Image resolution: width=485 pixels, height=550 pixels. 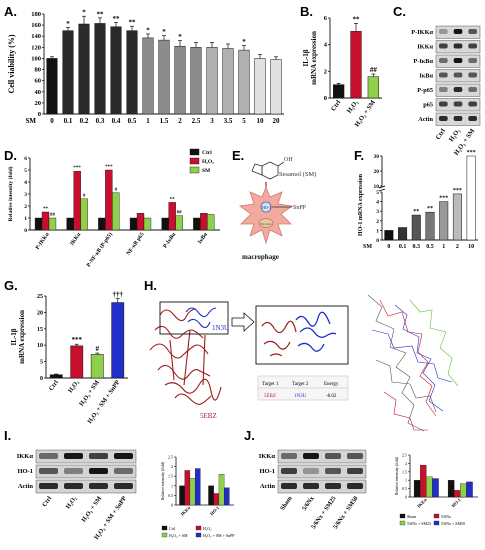 What do you see at coordinates (266, 223) in the screenshot?
I see `nucleus` at bounding box center [266, 223].